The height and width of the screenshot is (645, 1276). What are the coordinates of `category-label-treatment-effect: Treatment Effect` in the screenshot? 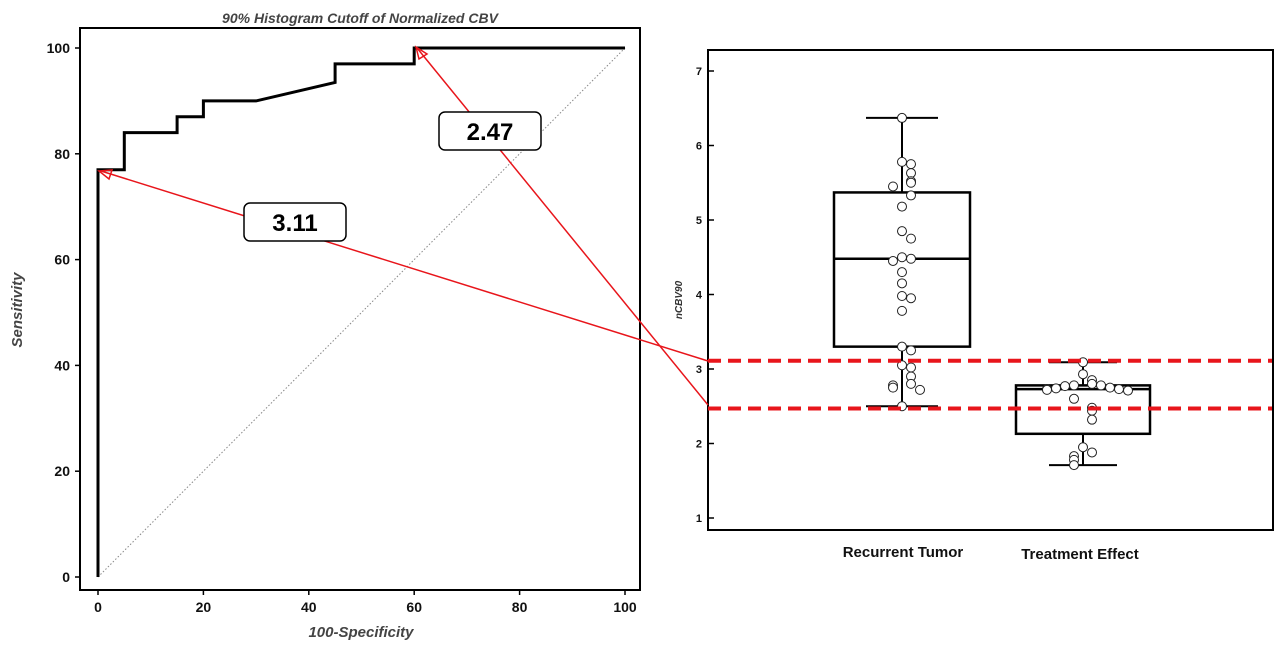 It's located at (1080, 554).